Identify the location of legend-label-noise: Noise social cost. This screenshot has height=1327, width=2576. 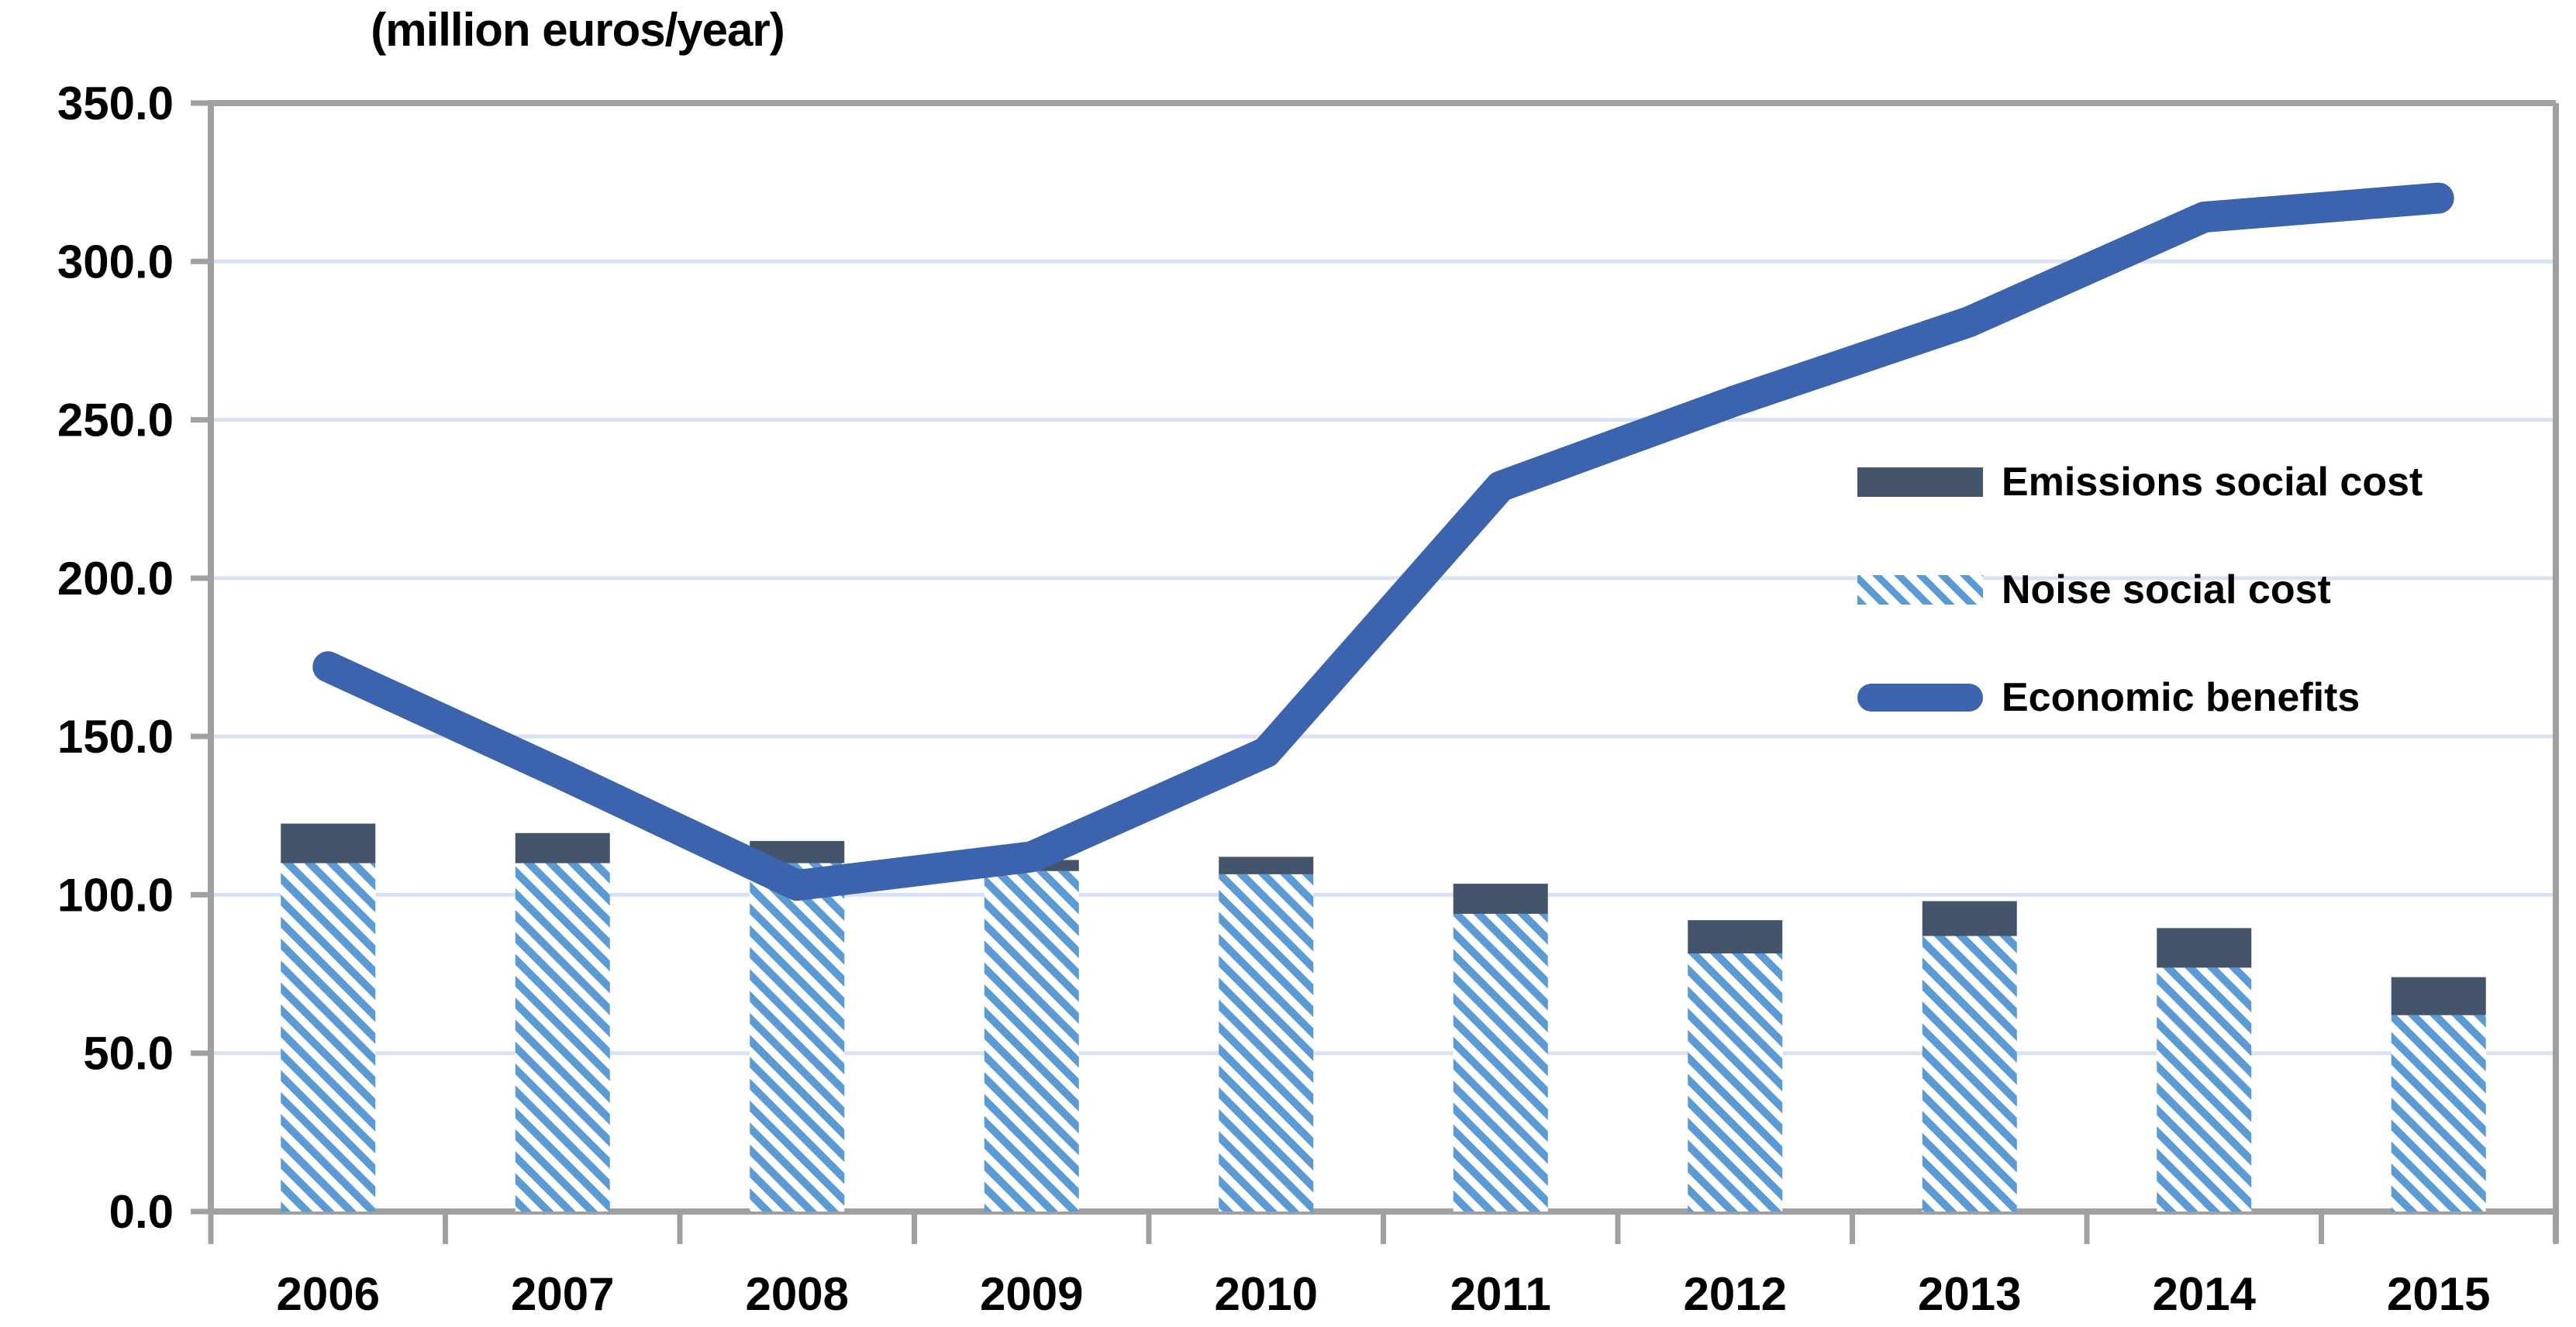
(2166, 589).